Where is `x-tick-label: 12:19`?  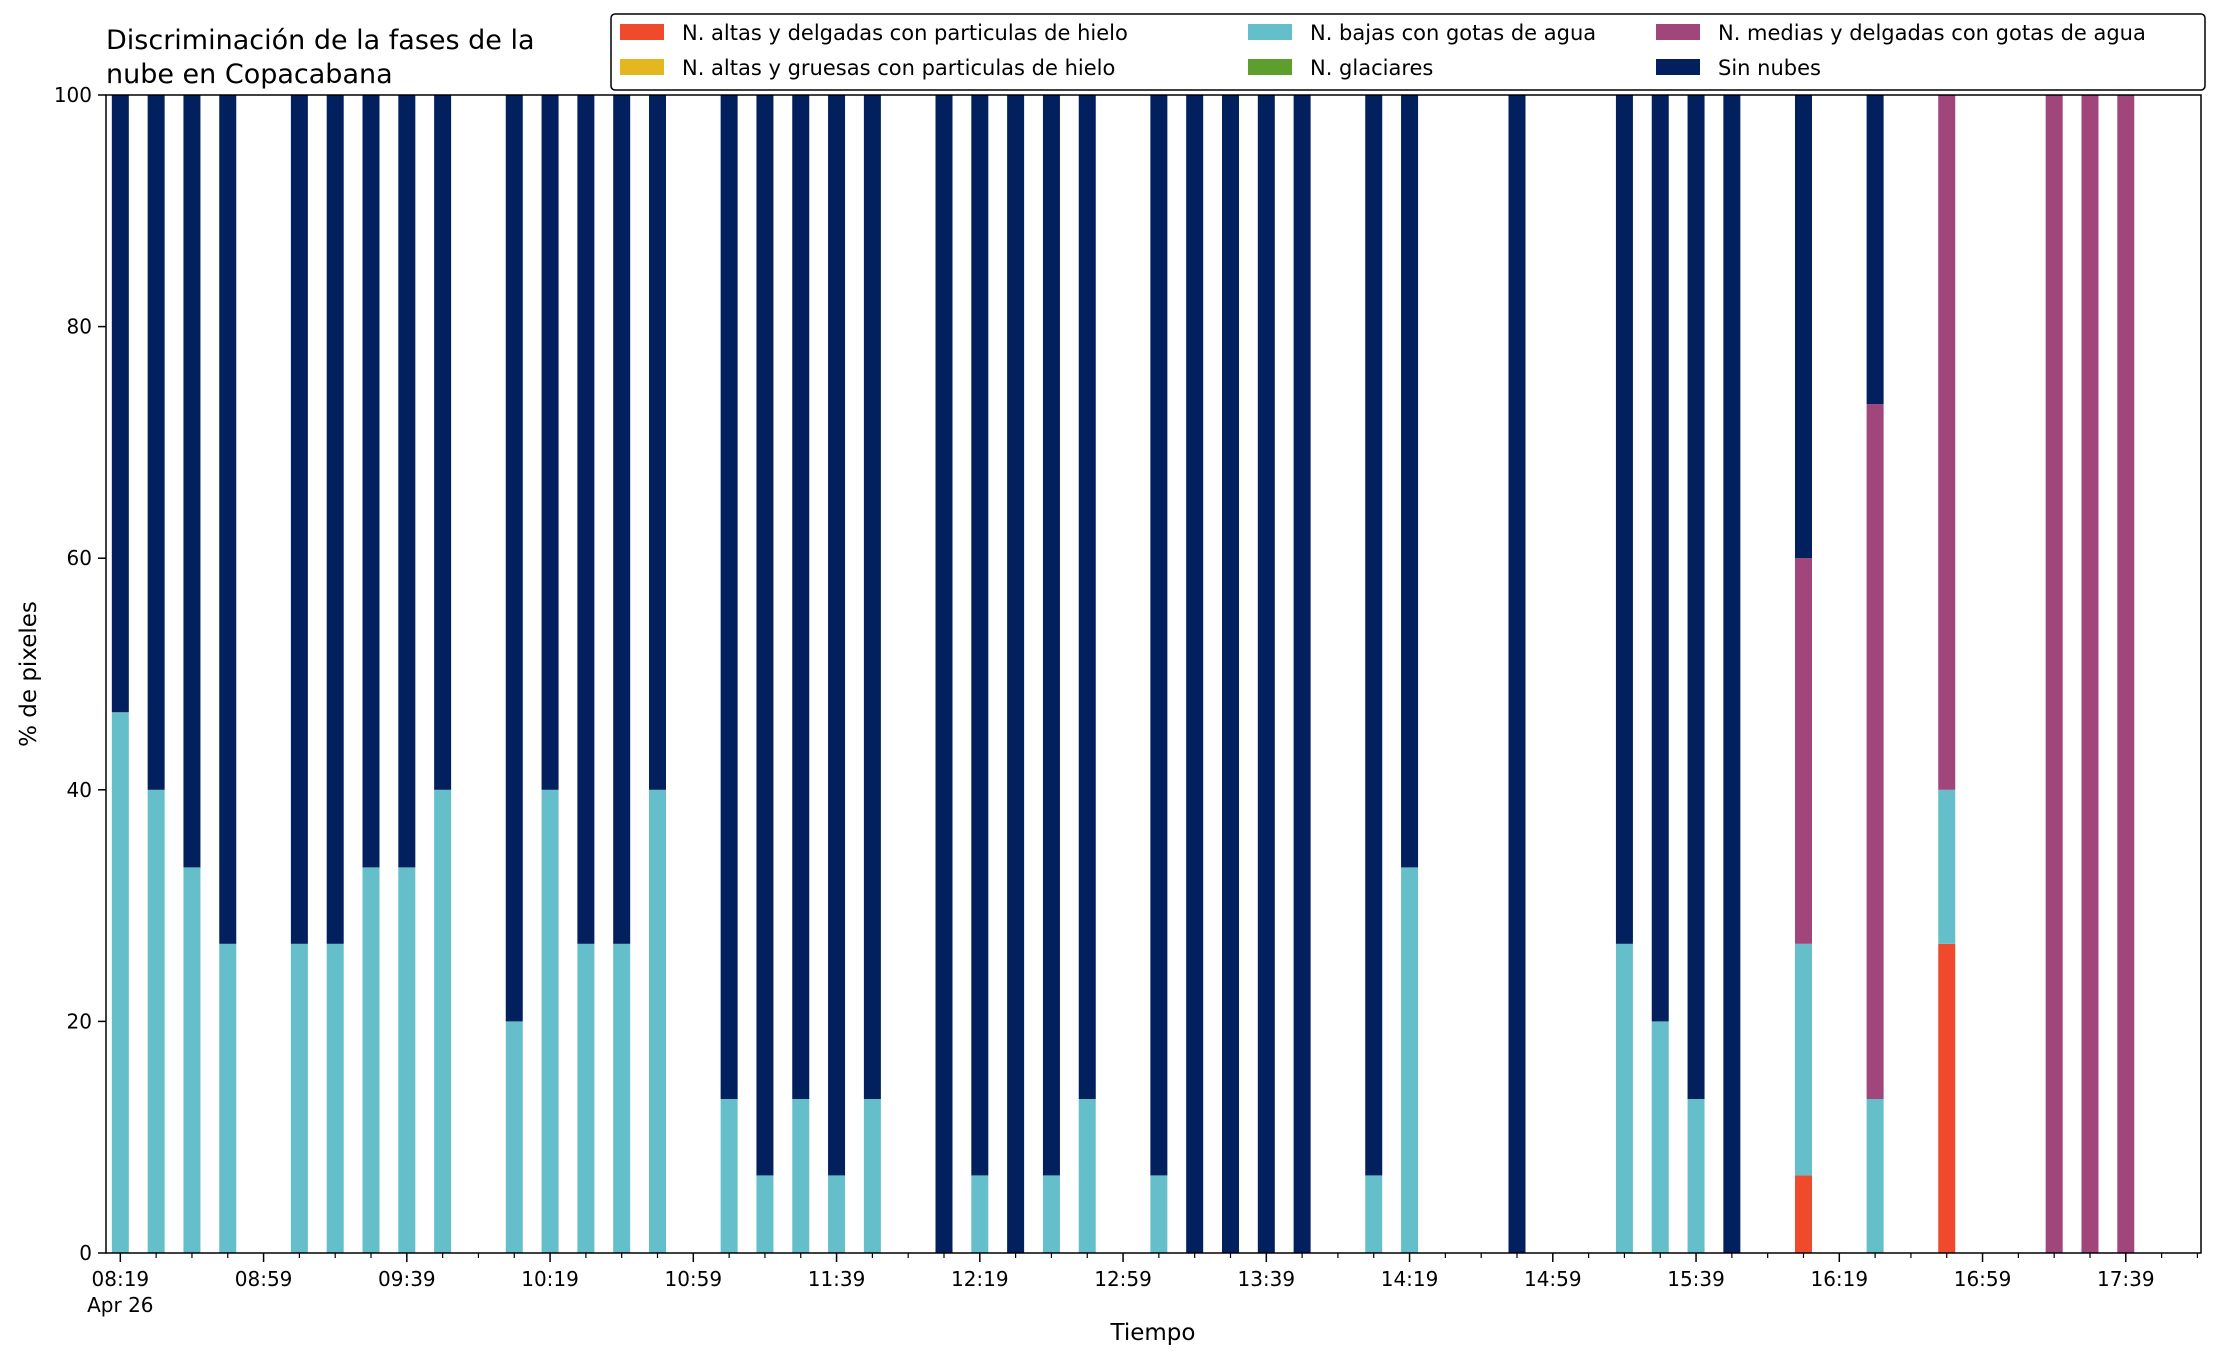 x-tick-label: 12:19 is located at coordinates (980, 1279).